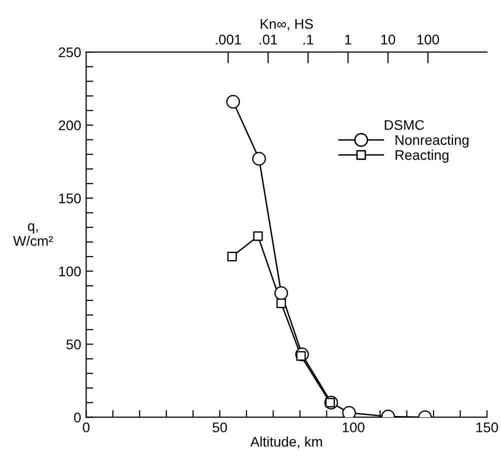  I want to click on legend-title: DSMC, so click(404, 125).